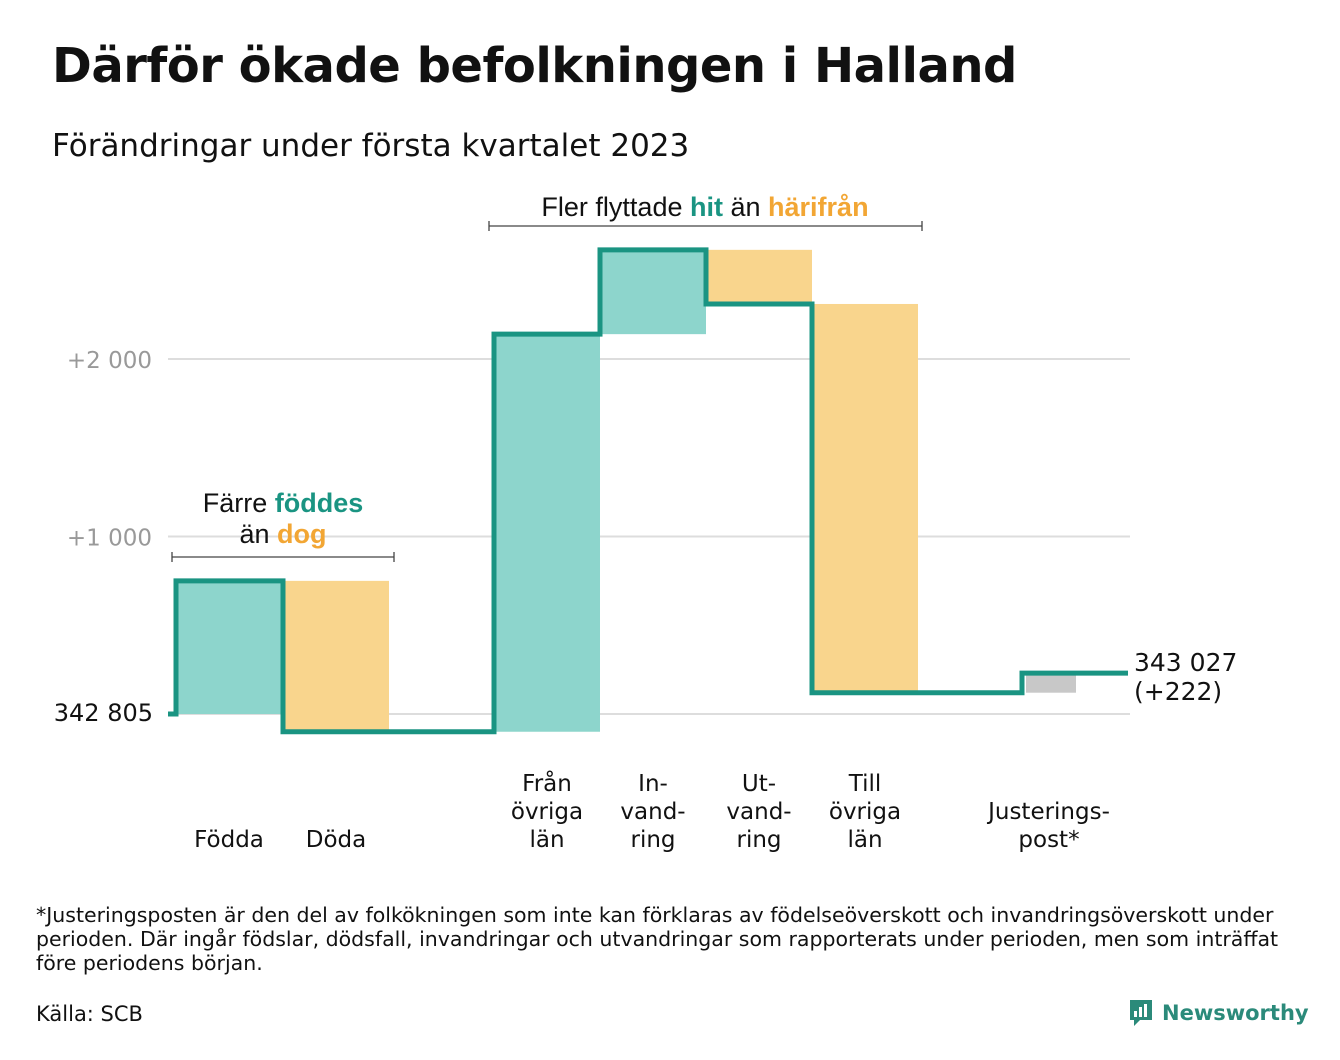 The width and height of the screenshot is (1340, 1060). I want to click on end-value-label: 343 027, so click(1185, 662).